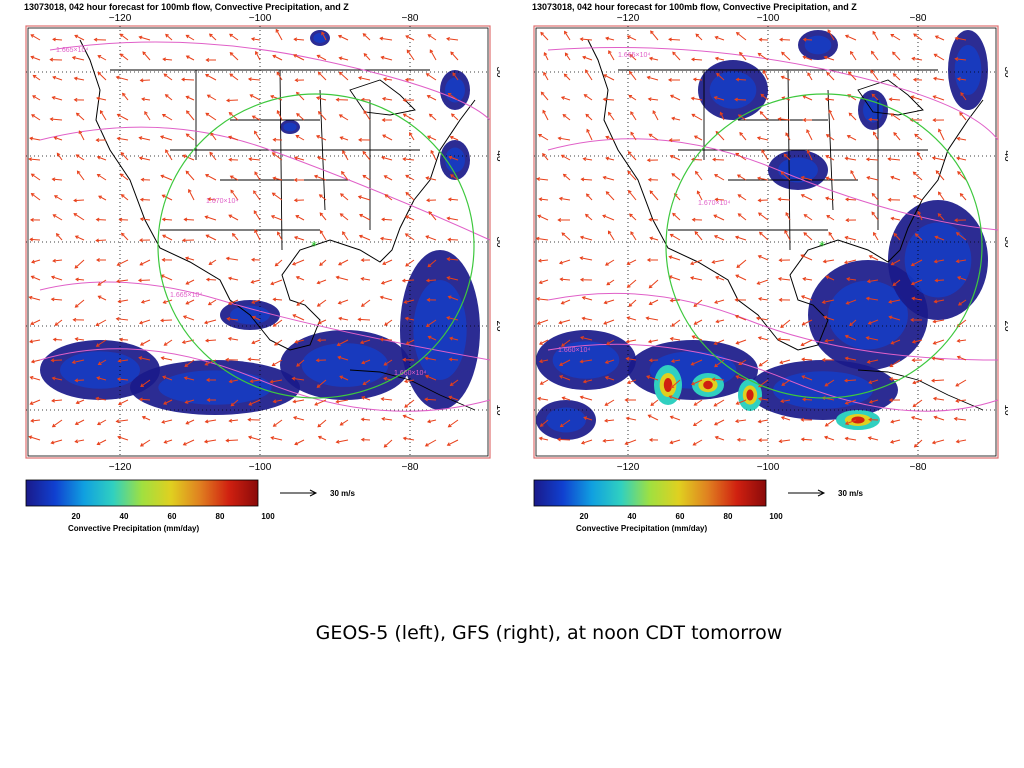  Describe the element at coordinates (172, 516) in the screenshot. I see `colorbar-tick: 60` at that location.